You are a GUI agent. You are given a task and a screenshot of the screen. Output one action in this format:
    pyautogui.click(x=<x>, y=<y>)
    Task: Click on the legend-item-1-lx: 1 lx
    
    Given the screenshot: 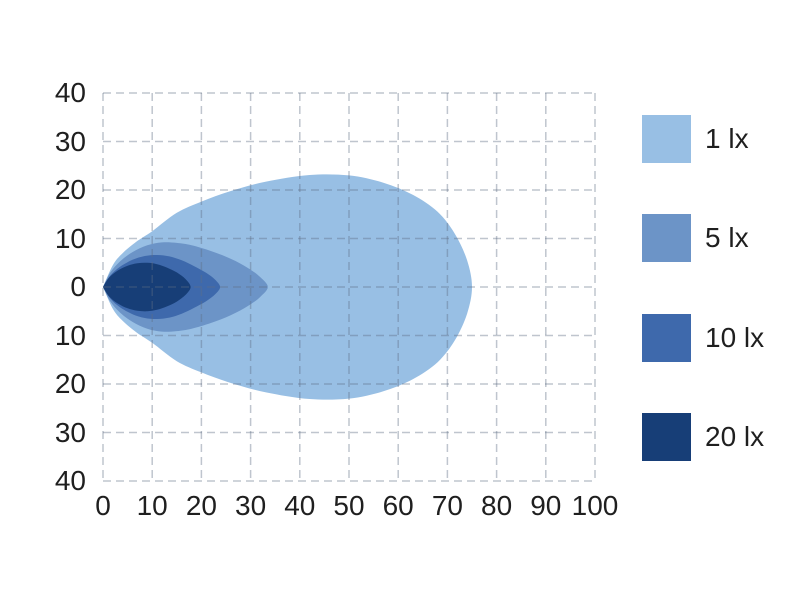 What is the action you would take?
    pyautogui.click(x=695, y=139)
    